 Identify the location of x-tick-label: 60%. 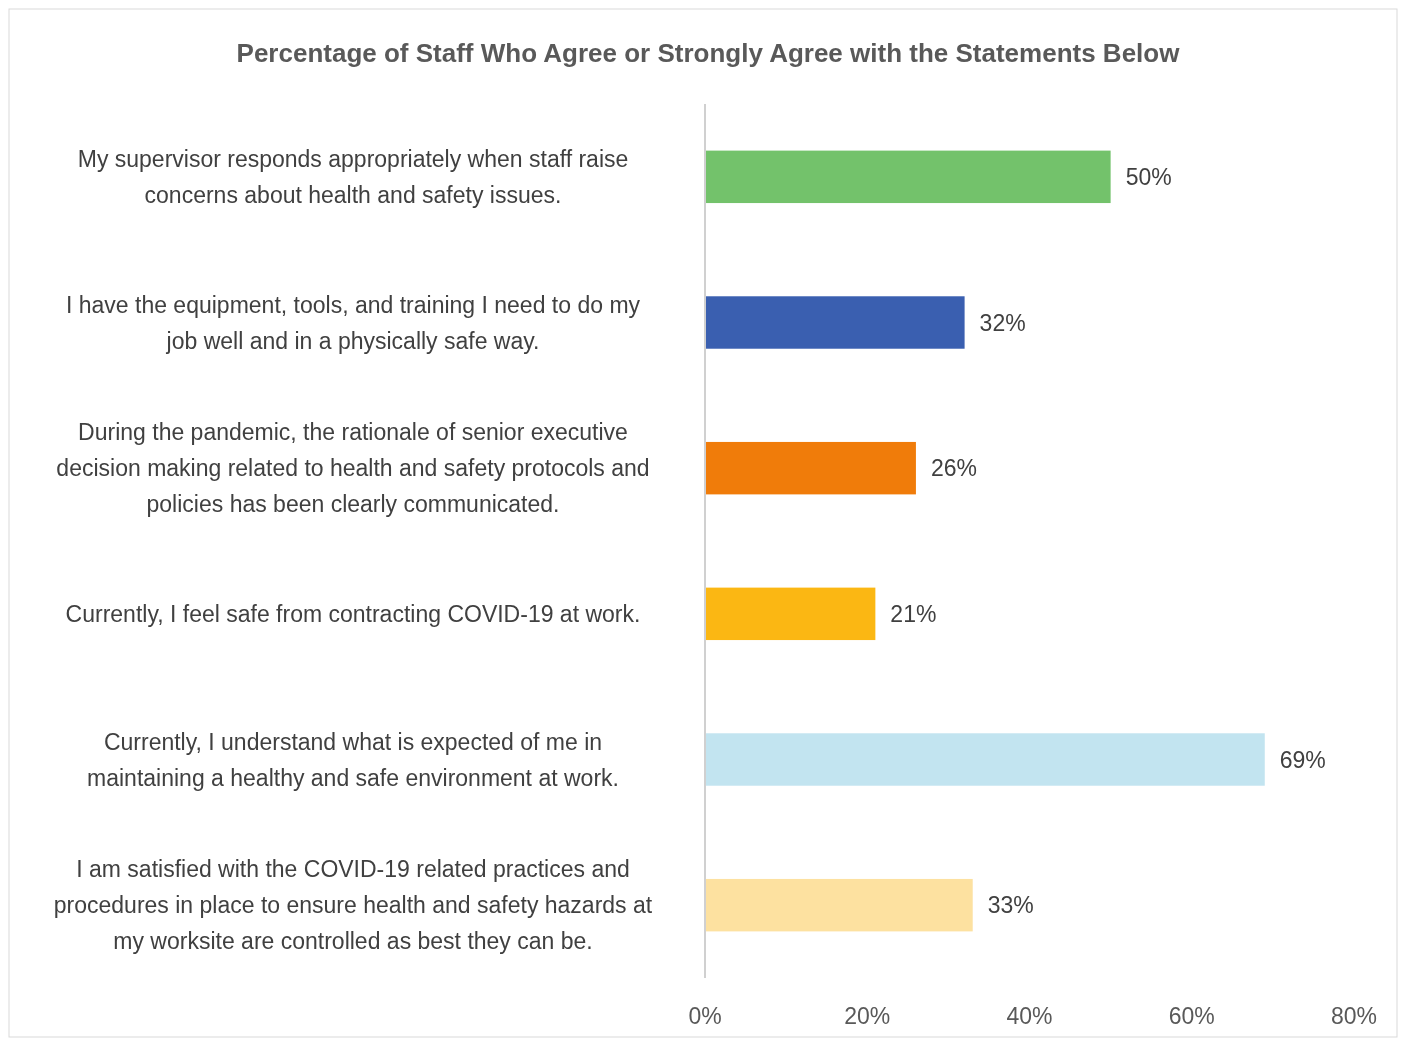
(1191, 1016).